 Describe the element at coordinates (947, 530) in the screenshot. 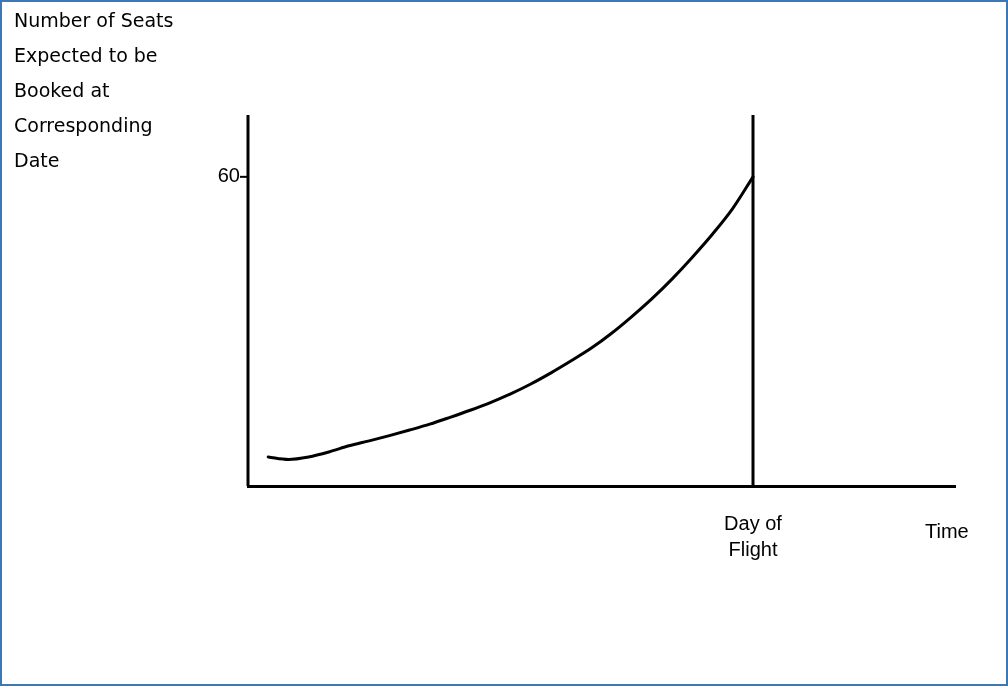

I see `x-axis-title: Time` at that location.